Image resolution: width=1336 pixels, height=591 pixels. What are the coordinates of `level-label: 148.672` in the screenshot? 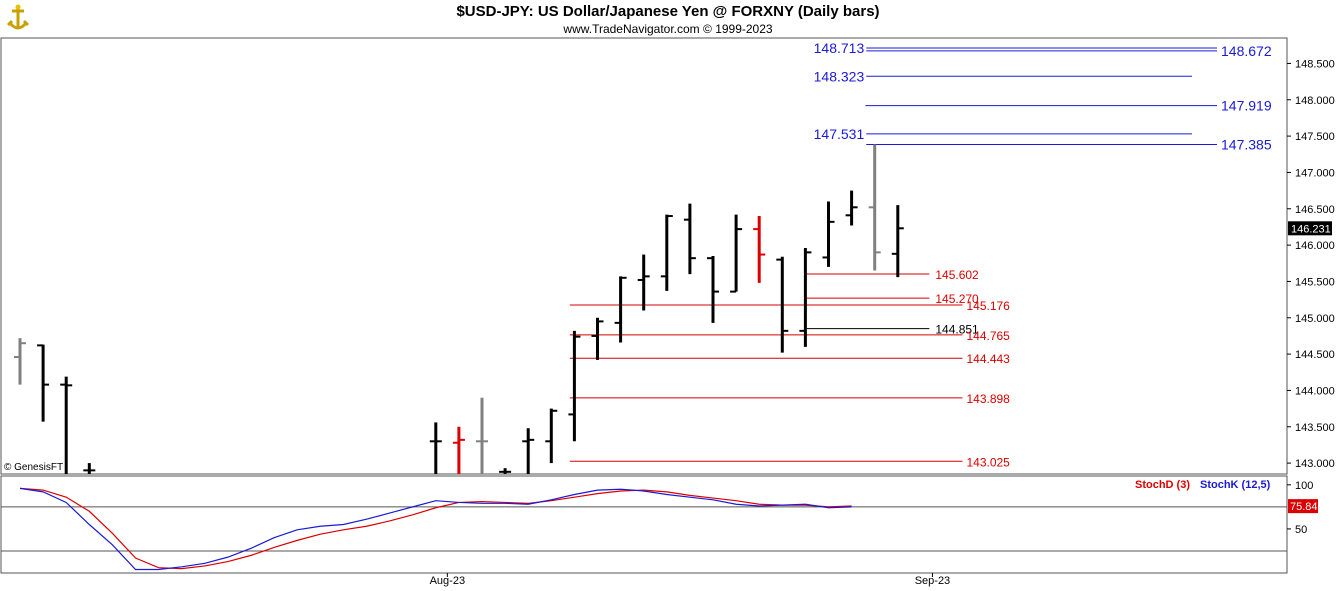 It's located at (1246, 51).